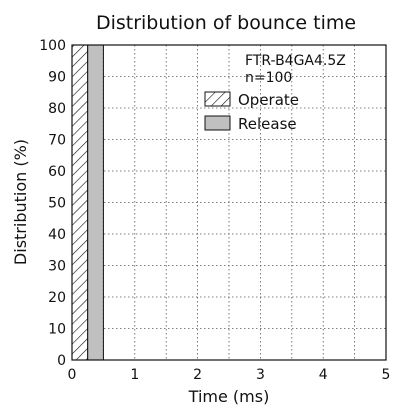  I want to click on x-tick-label: 5, so click(386, 375).